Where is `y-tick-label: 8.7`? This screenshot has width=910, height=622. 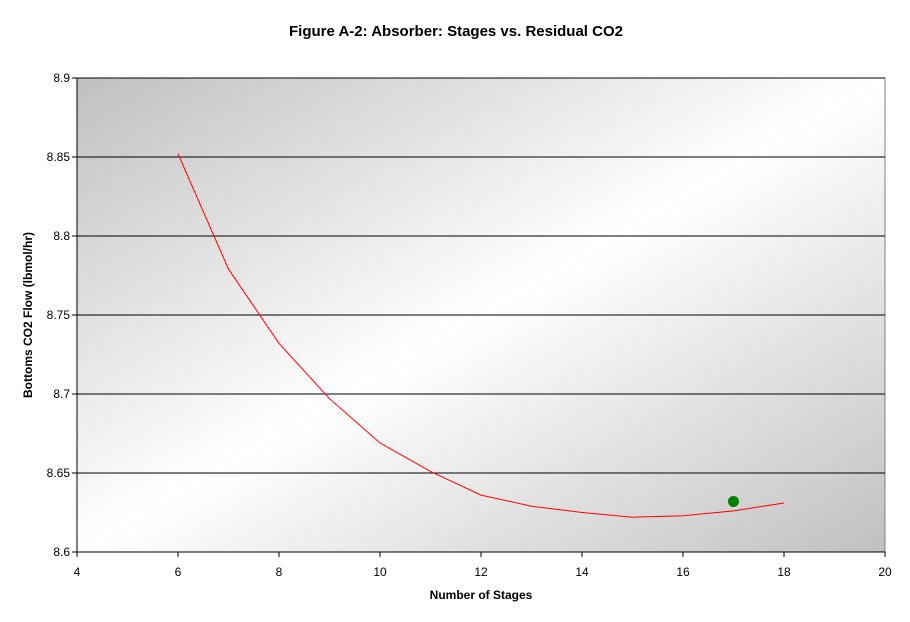 y-tick-label: 8.7 is located at coordinates (61, 394).